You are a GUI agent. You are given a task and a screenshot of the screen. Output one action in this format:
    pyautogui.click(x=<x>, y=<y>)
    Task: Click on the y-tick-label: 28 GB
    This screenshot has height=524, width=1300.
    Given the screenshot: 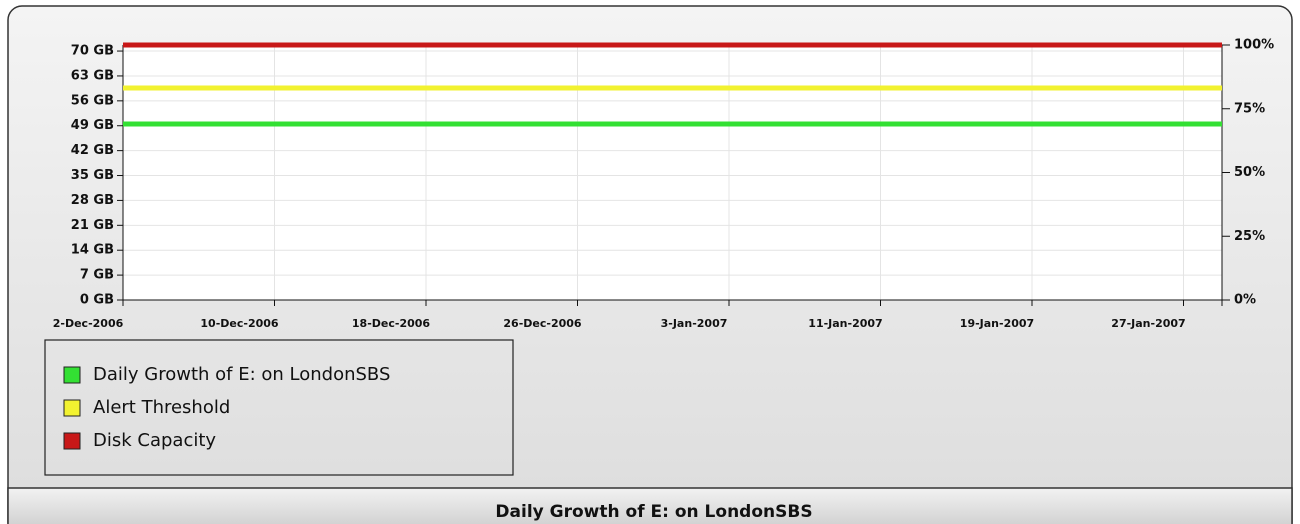 What is the action you would take?
    pyautogui.click(x=92, y=200)
    